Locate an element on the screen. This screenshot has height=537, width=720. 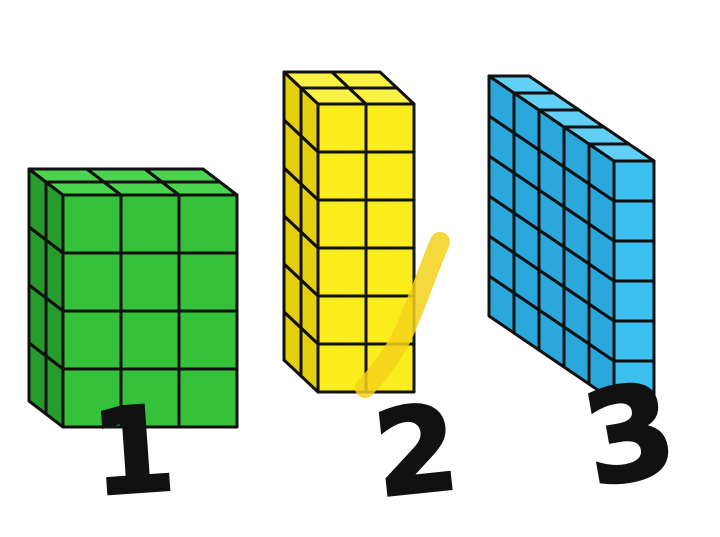
highlighter-mark is located at coordinates (402, 315).